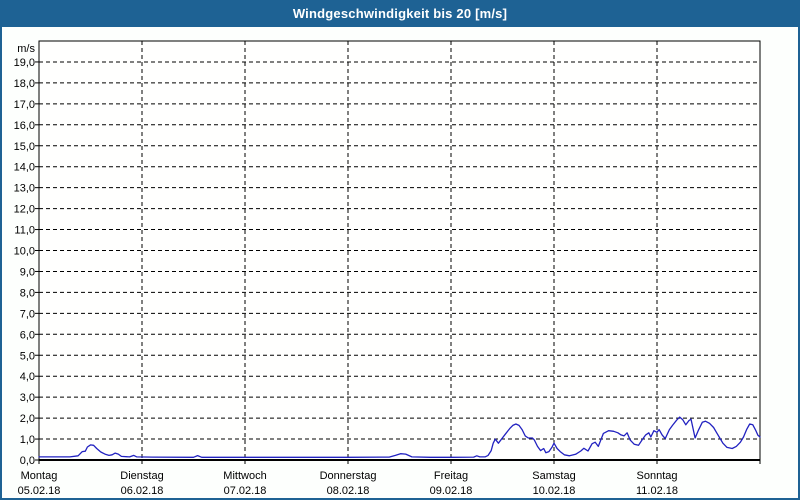  What do you see at coordinates (39, 491) in the screenshot?
I see `x-label-date: 05.02.18` at bounding box center [39, 491].